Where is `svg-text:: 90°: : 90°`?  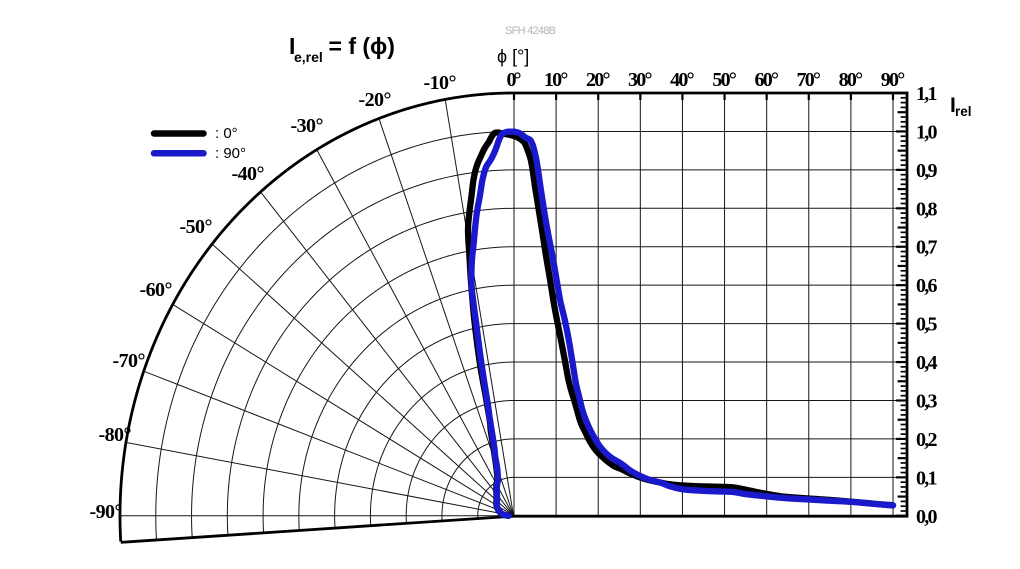 svg-text:: 90°: : 90° is located at coordinates (230, 153).